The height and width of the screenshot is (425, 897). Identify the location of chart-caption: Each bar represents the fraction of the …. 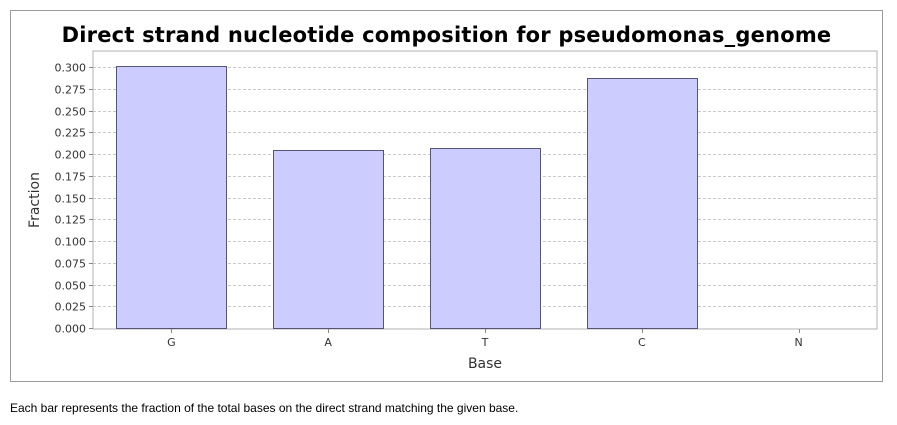
(264, 408).